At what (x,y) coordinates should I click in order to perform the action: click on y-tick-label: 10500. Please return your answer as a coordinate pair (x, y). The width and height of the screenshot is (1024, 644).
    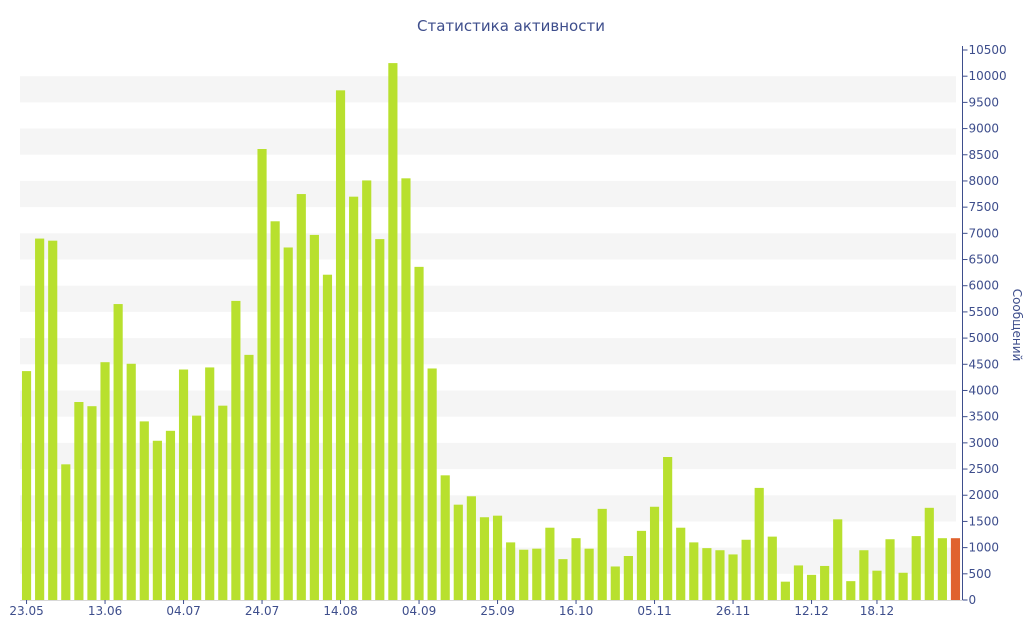
    Looking at the image, I should click on (988, 50).